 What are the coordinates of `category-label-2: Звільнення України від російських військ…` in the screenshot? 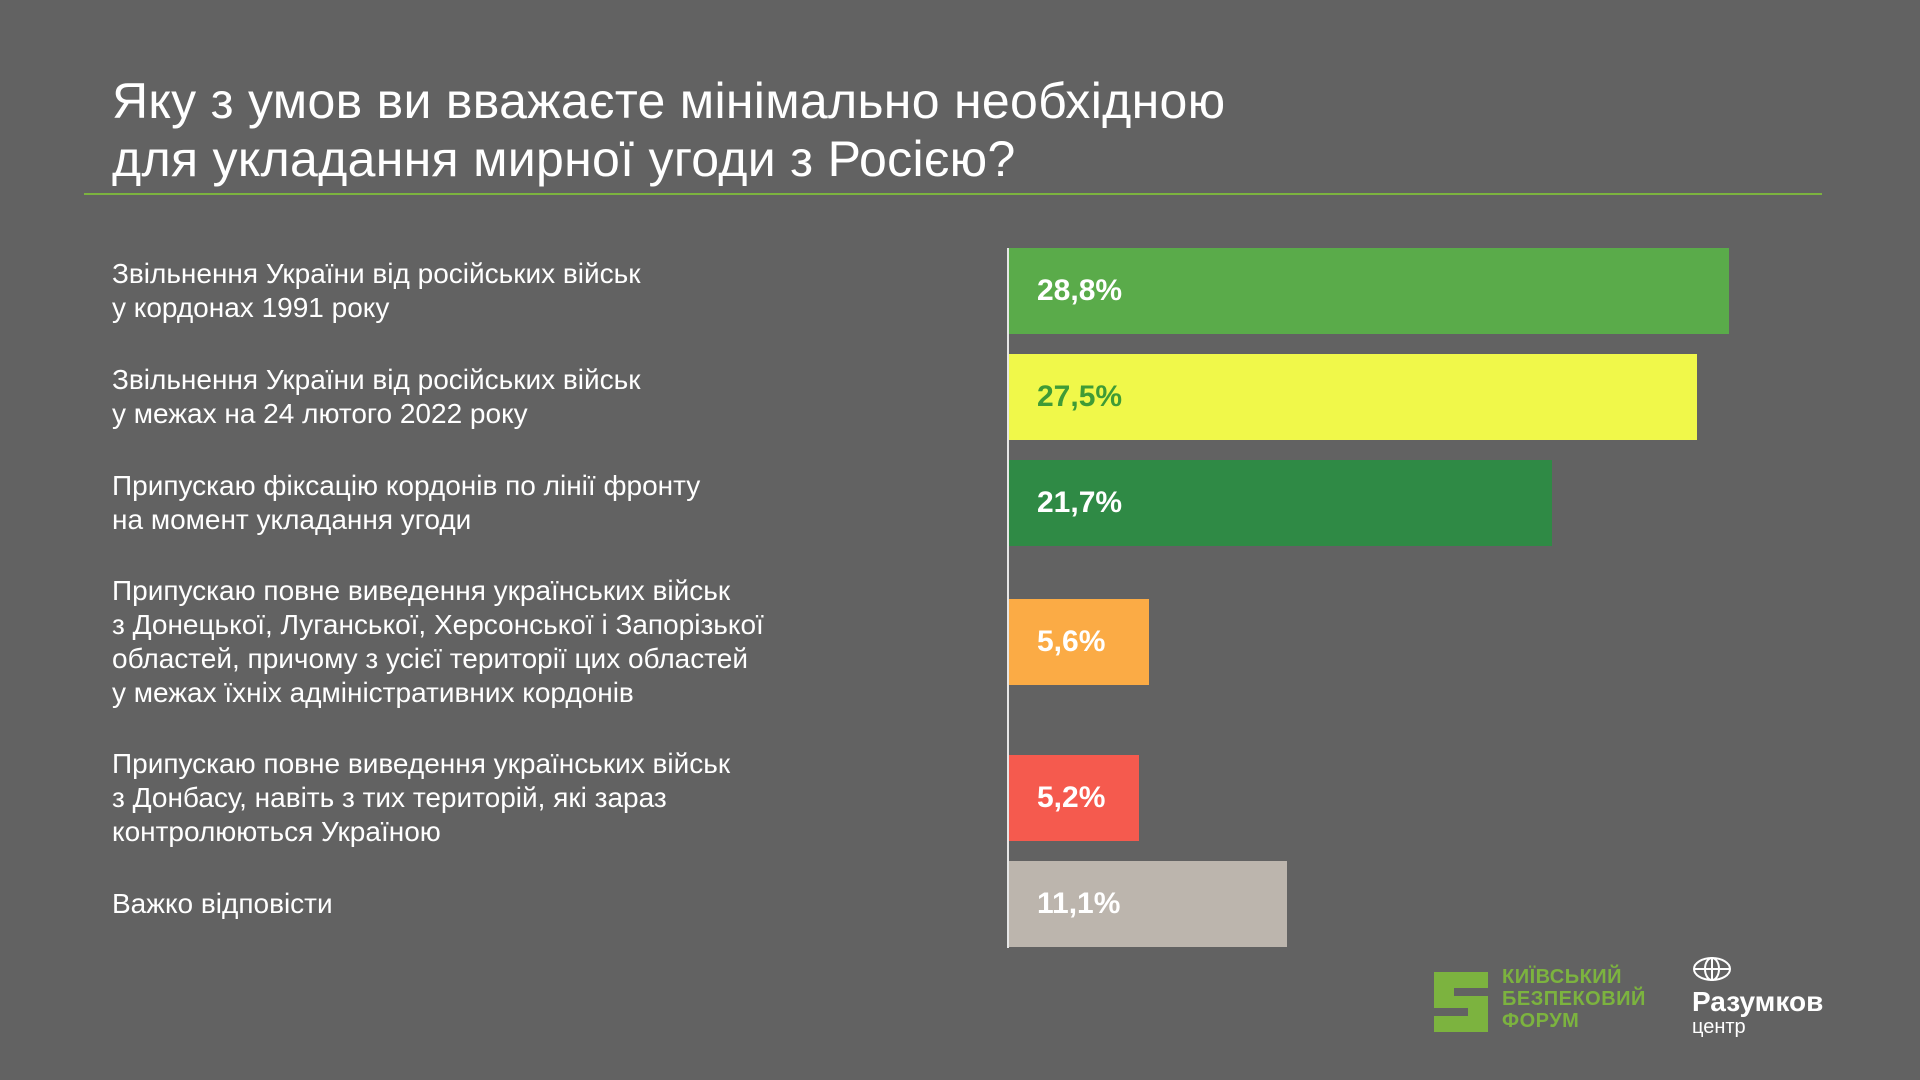 It's located at (376, 397).